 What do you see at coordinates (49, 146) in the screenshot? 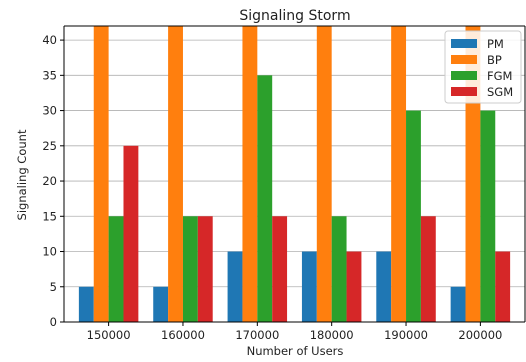
I see `y-tick-label: 25` at bounding box center [49, 146].